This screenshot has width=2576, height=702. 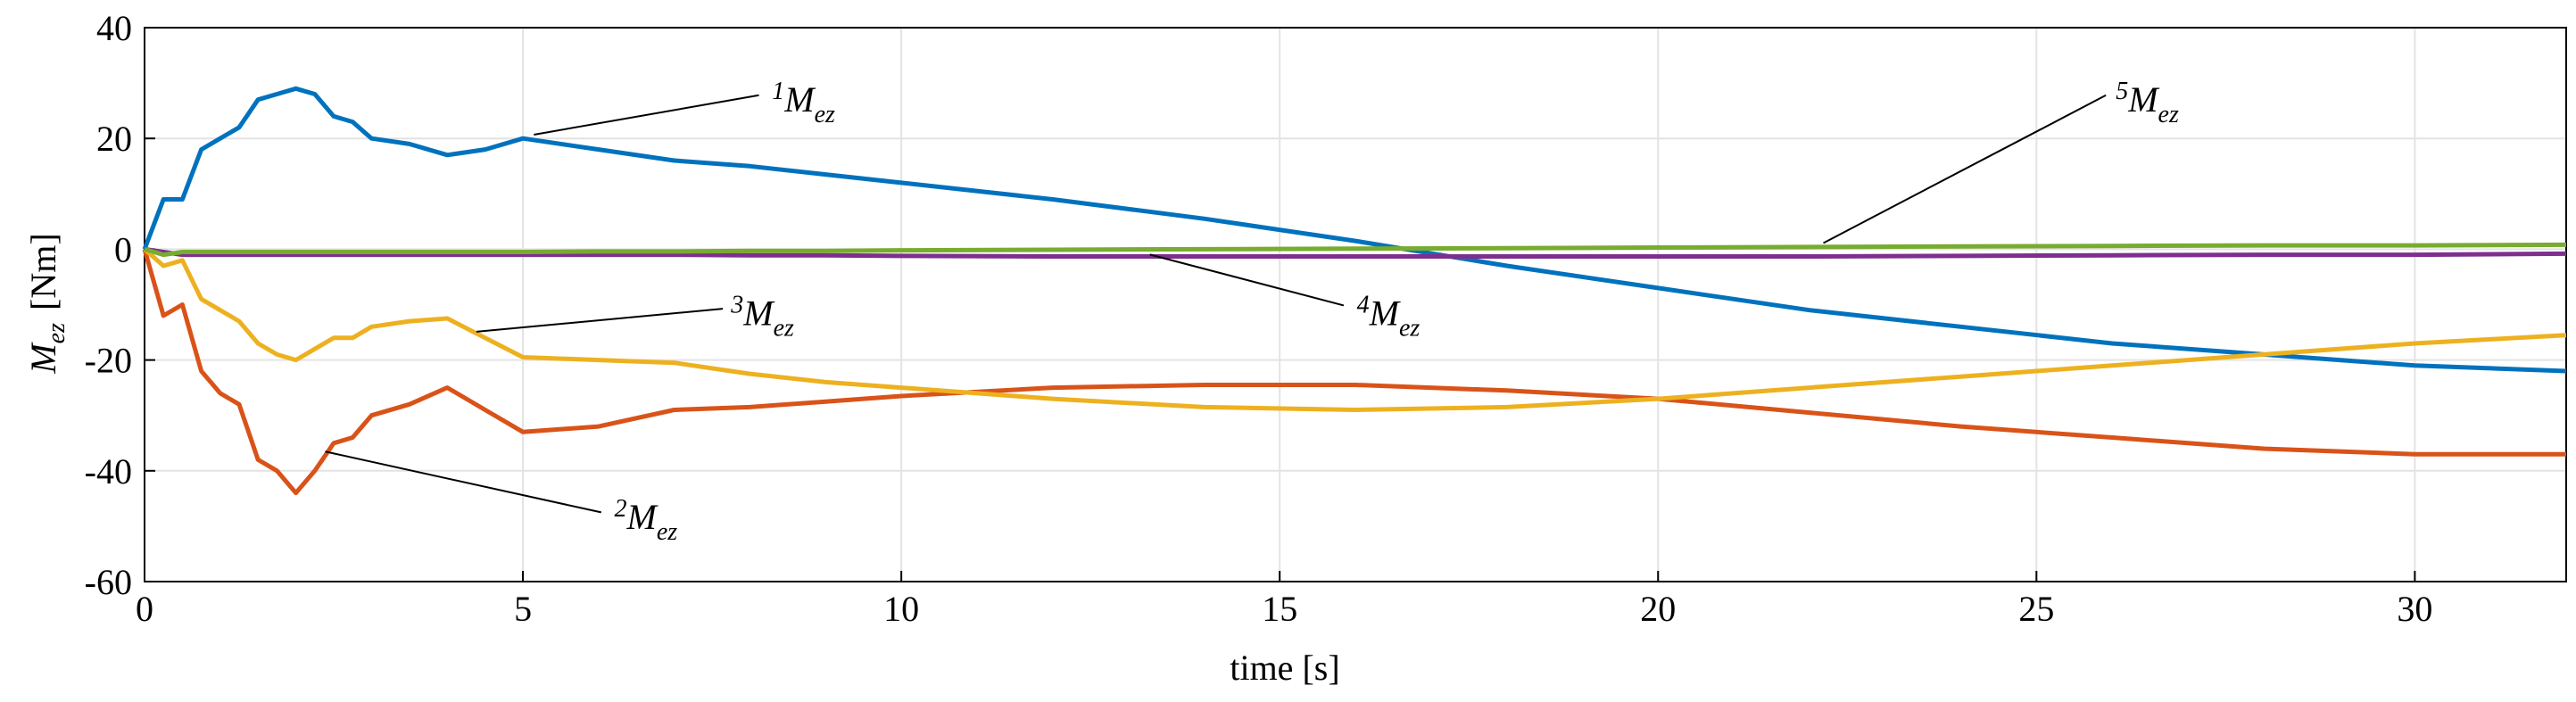 I want to click on annotation: 2Mez, so click(x=646, y=520).